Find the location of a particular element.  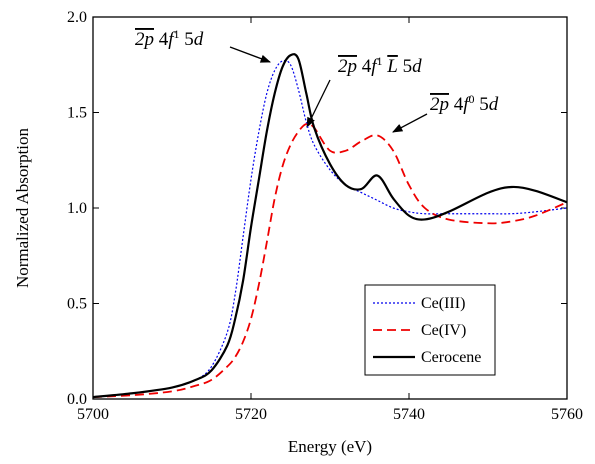

annotation: 2p 4f0 5d is located at coordinates (464, 103).